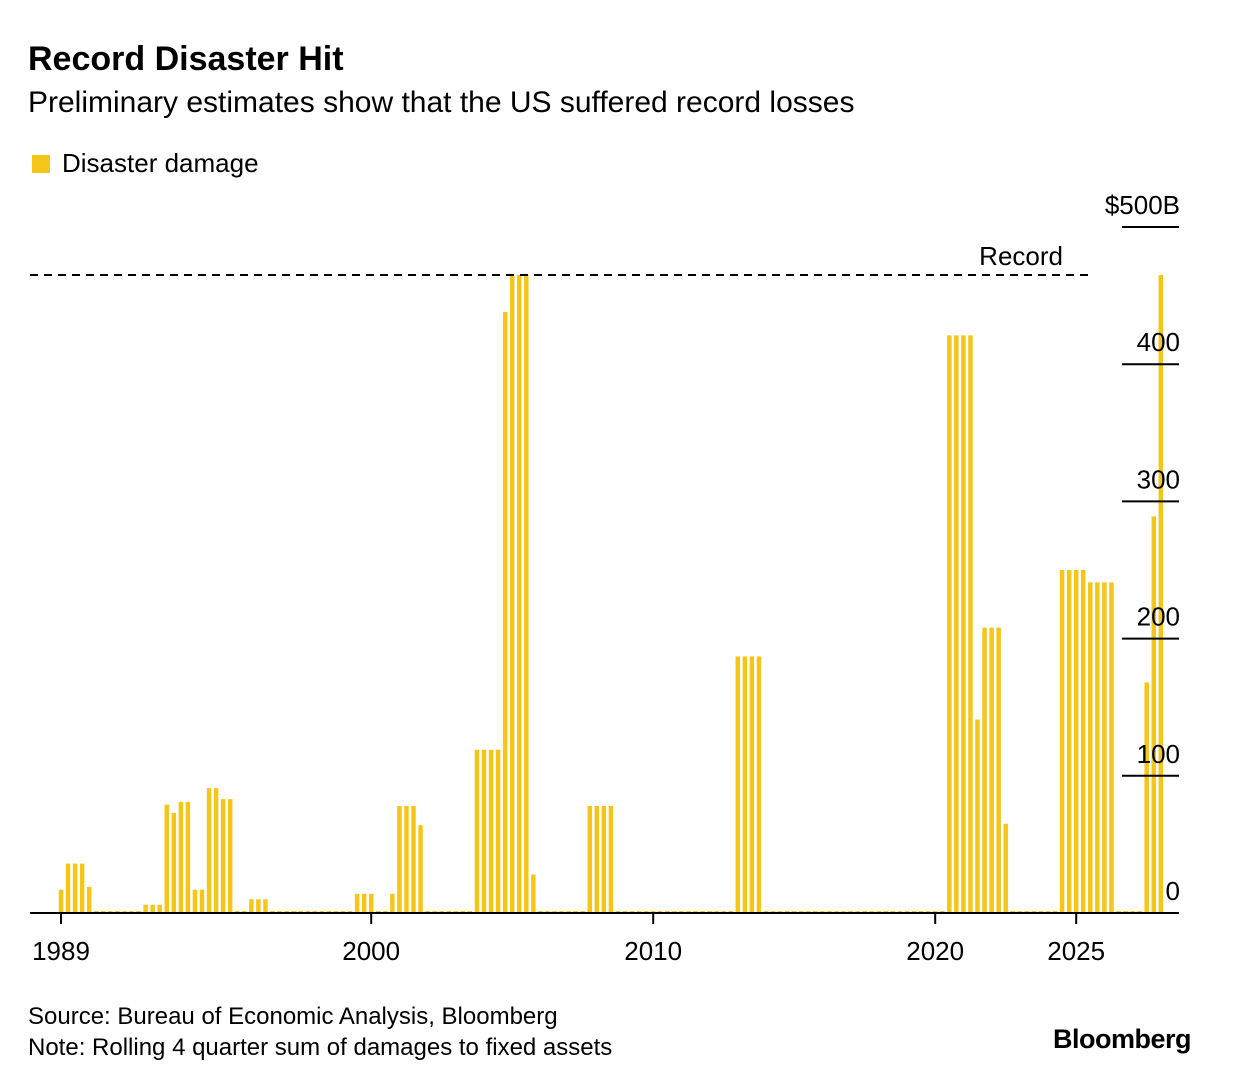 The width and height of the screenshot is (1233, 1086). What do you see at coordinates (61, 951) in the screenshot?
I see `x-tick-label: 1989` at bounding box center [61, 951].